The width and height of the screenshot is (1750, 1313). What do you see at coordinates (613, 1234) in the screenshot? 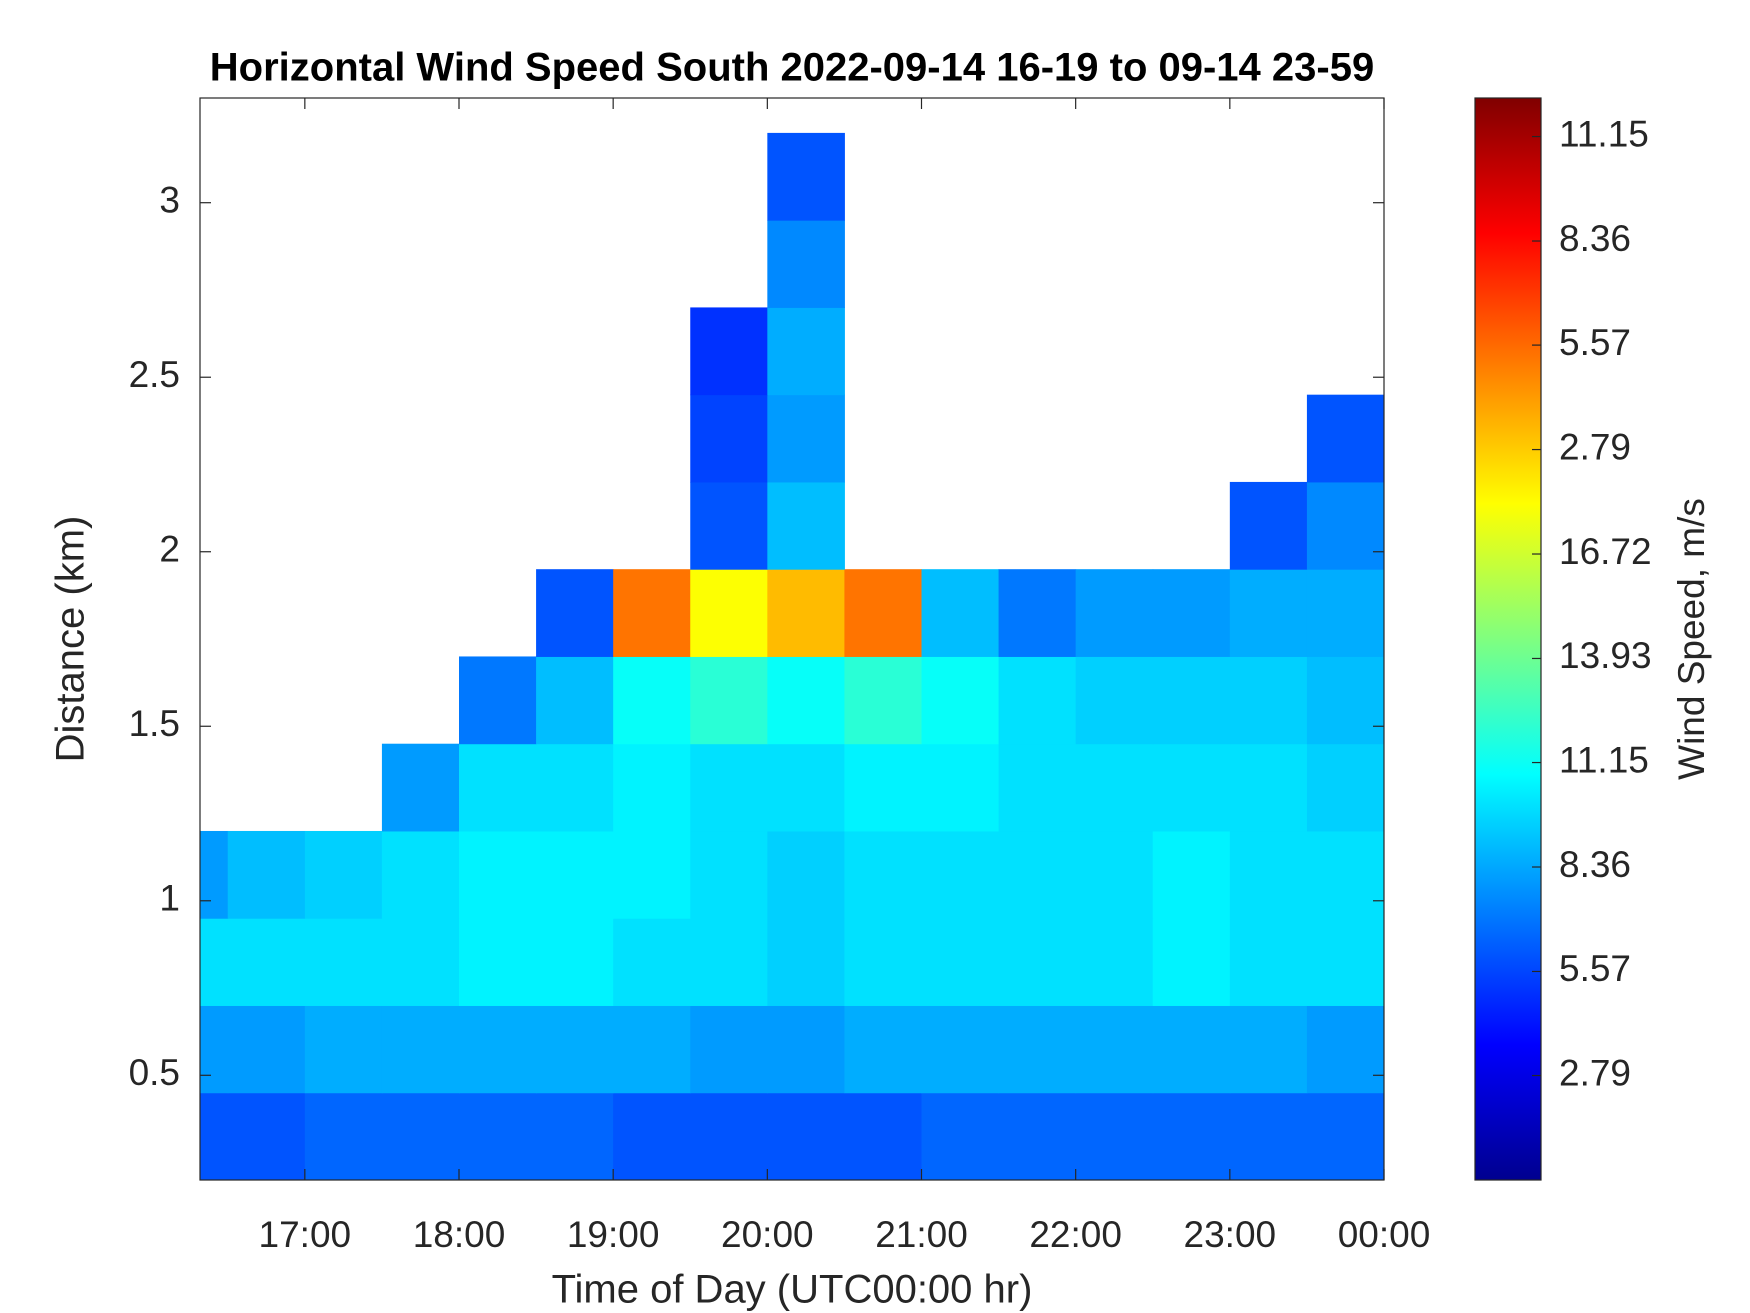
I see `x-tick-label: 19:00` at bounding box center [613, 1234].